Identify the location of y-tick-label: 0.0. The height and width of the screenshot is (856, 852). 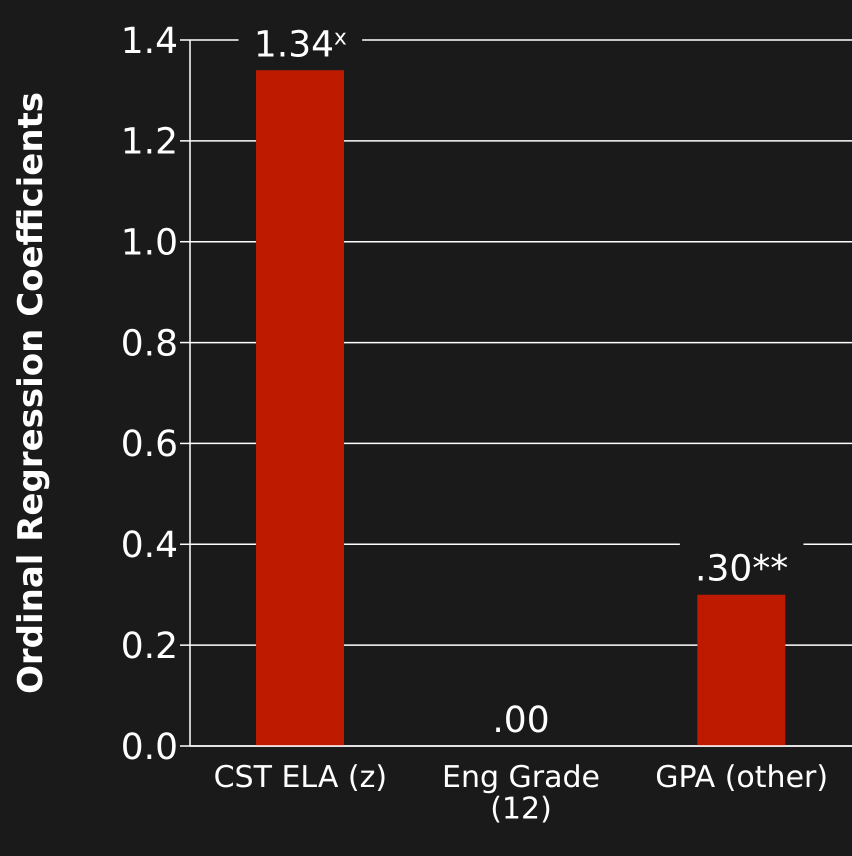
(149, 747).